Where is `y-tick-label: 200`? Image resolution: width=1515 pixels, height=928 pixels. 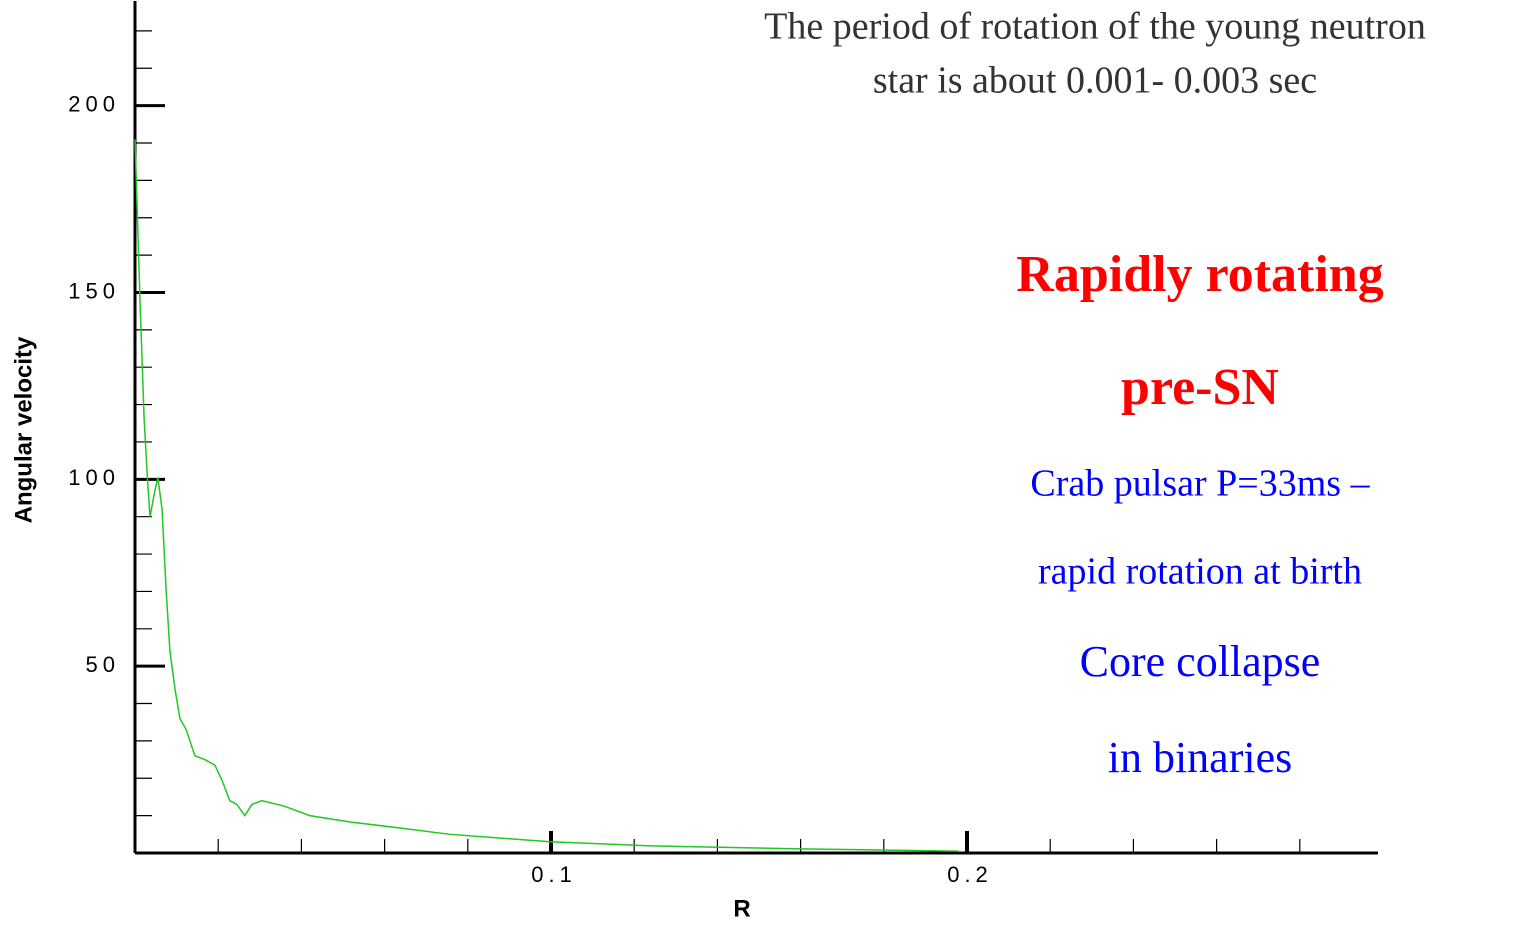 y-tick-label: 200 is located at coordinates (94, 103).